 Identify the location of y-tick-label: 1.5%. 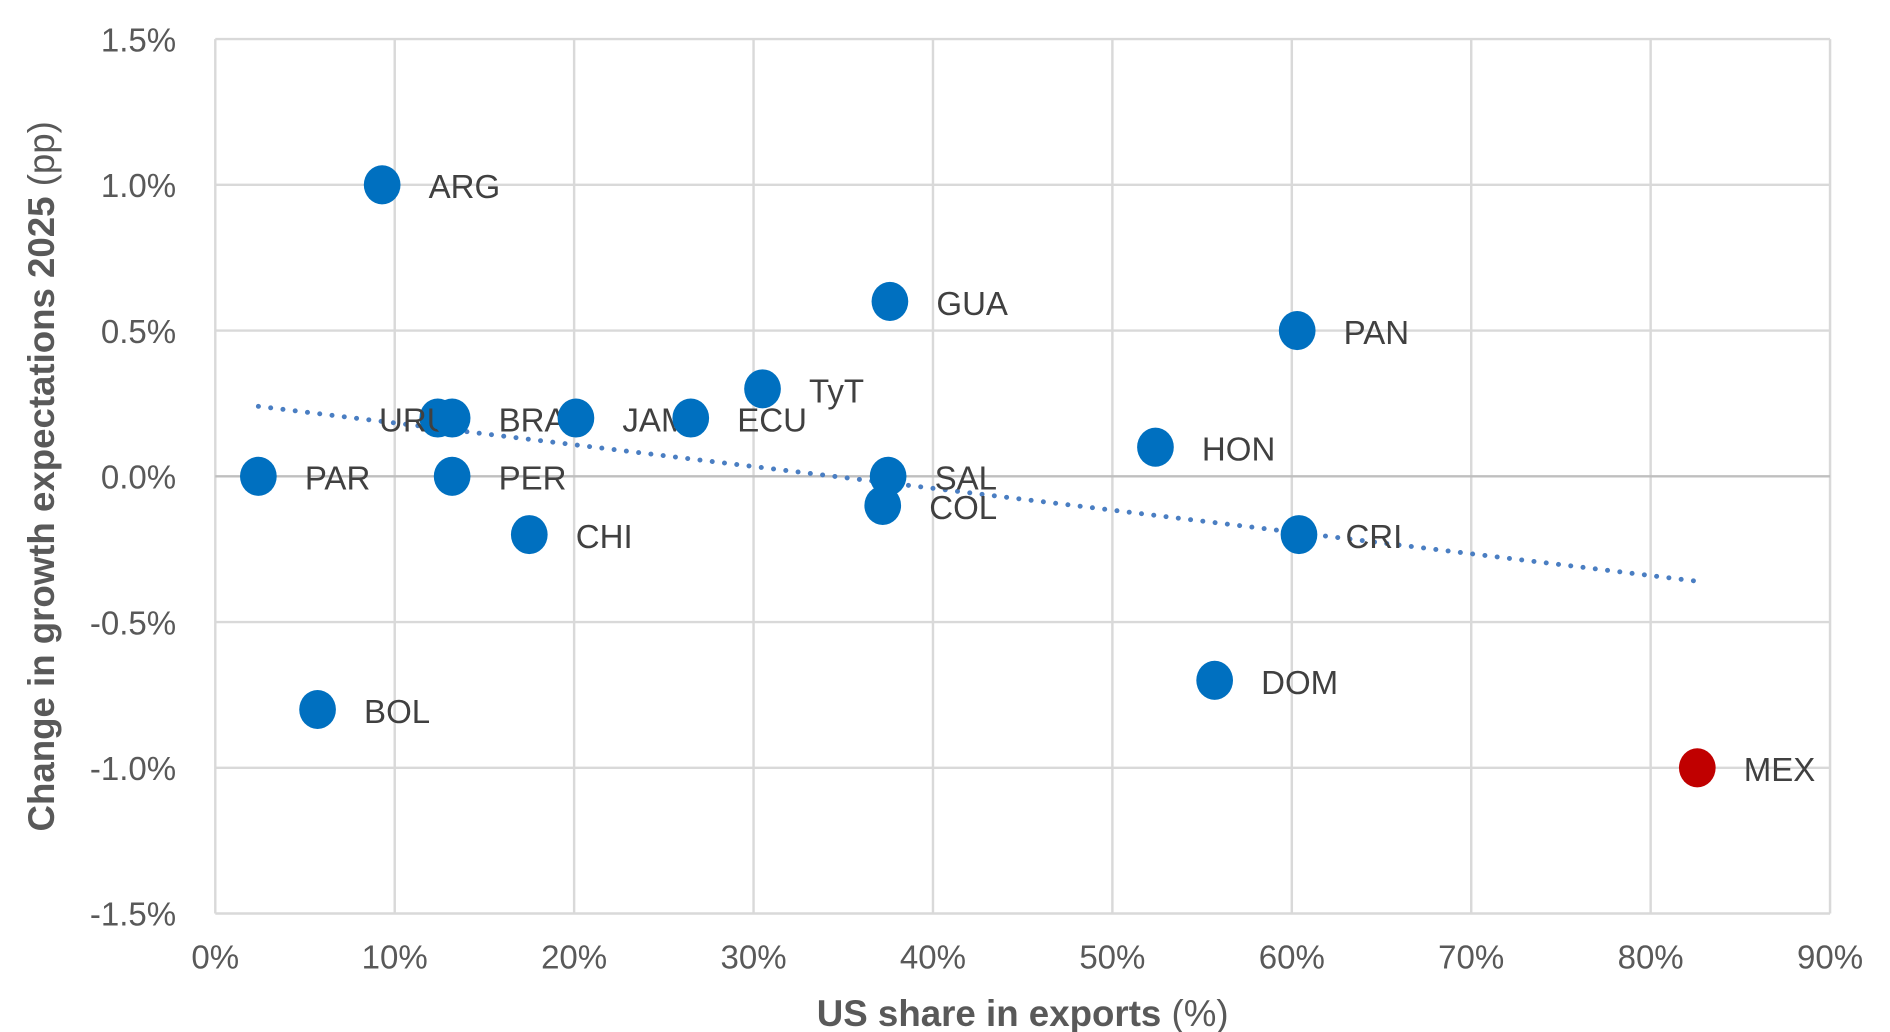
(138, 39).